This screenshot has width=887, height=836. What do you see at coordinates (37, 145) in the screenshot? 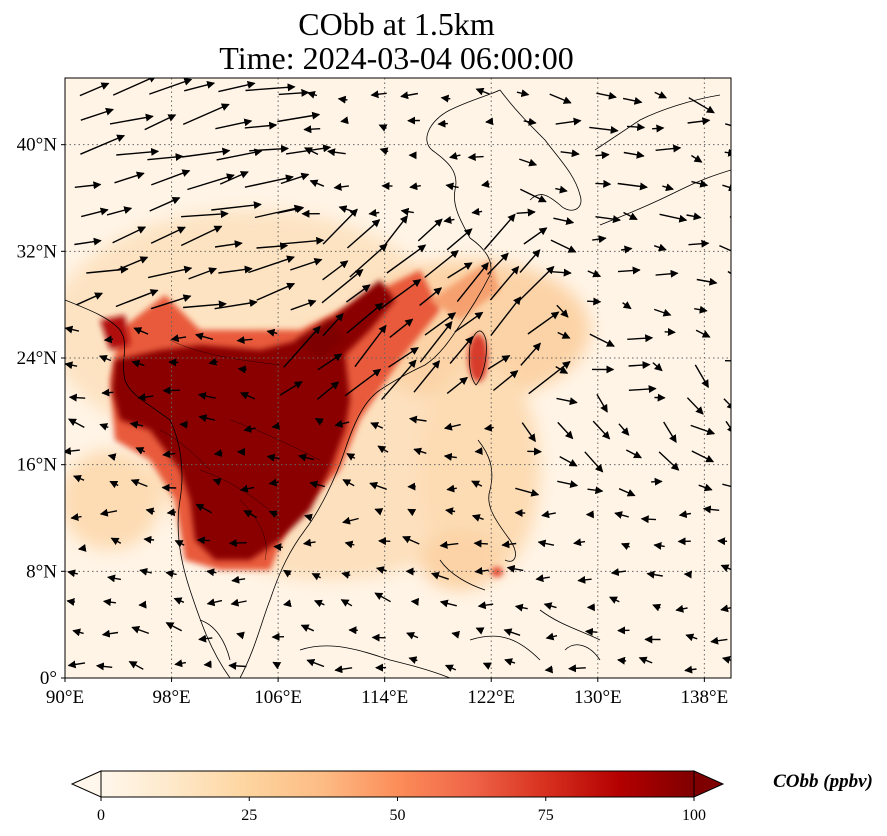
I see `lat-tick-label: 40°N` at bounding box center [37, 145].